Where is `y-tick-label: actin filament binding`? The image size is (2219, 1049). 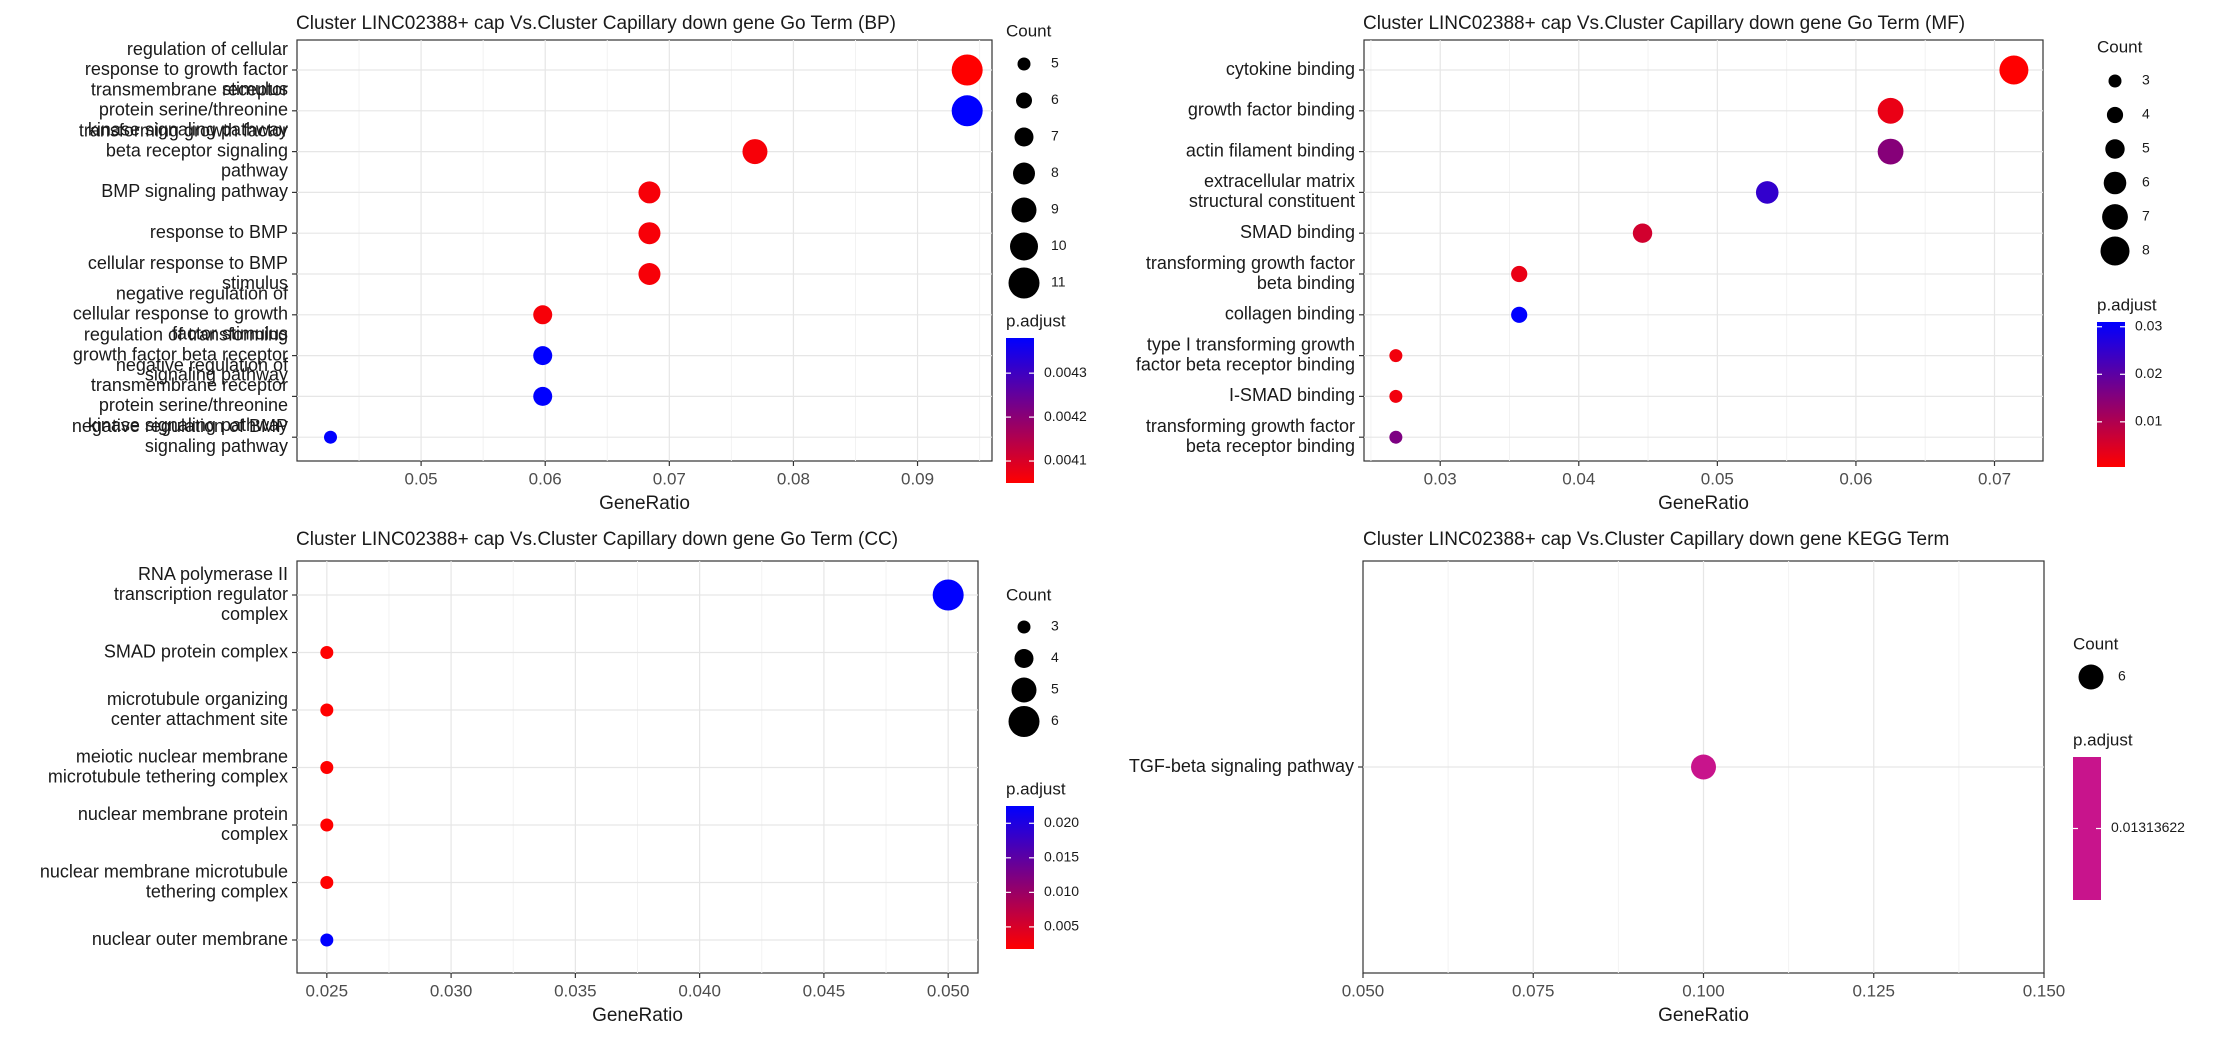 y-tick-label: actin filament binding is located at coordinates (1270, 150).